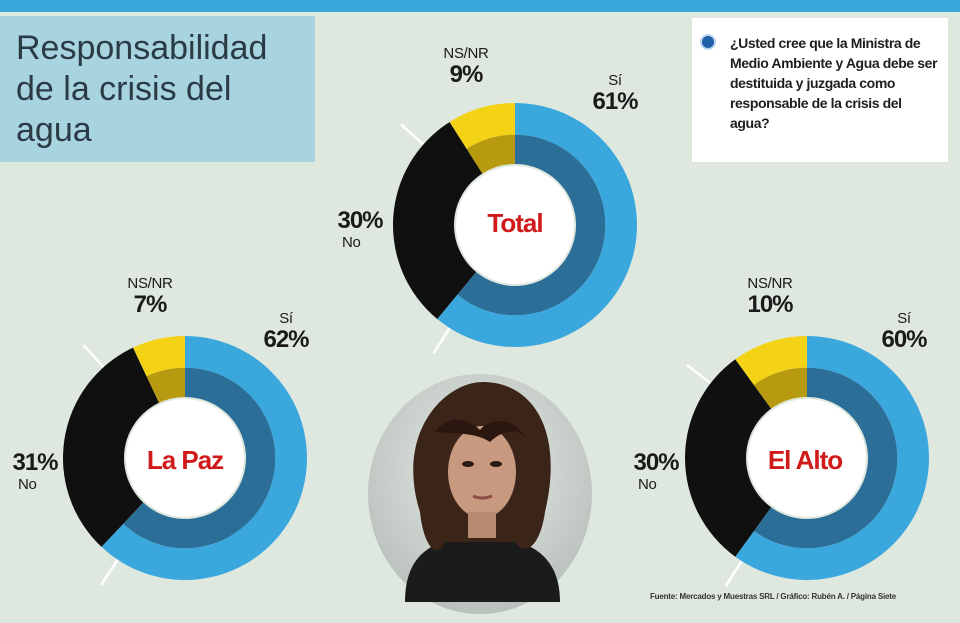 Image resolution: width=960 pixels, height=623 pixels. Describe the element at coordinates (770, 283) in the screenshot. I see `elalto-nsnr-name: NS/NR` at that location.